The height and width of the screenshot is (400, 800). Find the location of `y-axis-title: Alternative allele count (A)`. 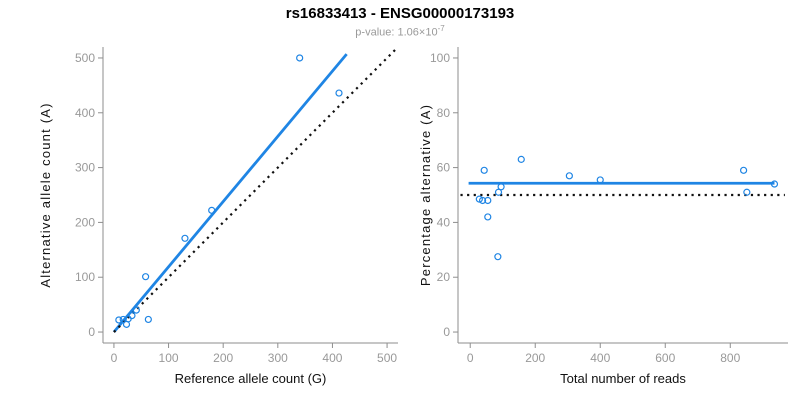

y-axis-title: Alternative allele count (A) is located at coordinates (45, 194).